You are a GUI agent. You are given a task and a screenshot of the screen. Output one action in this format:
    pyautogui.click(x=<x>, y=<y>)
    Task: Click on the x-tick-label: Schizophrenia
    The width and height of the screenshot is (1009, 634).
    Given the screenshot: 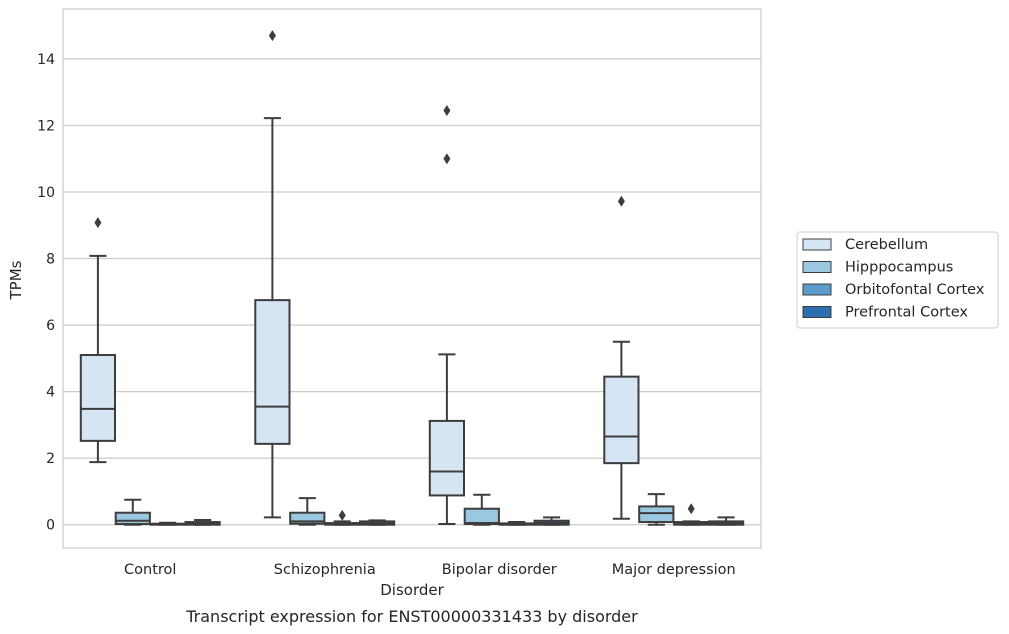 What is the action you would take?
    pyautogui.click(x=325, y=570)
    